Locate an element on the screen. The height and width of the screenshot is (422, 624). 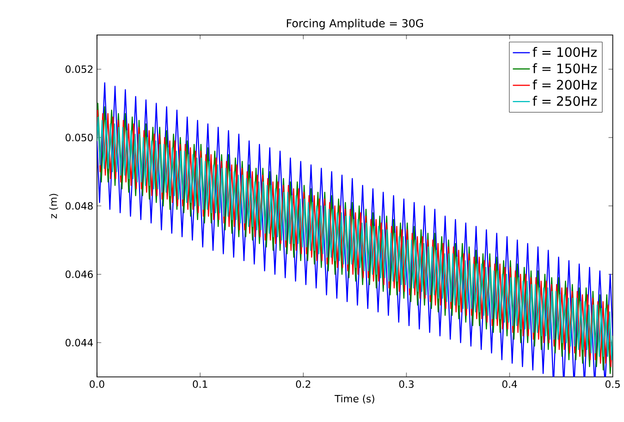
x-axis-title: Time (s) is located at coordinates (354, 399).